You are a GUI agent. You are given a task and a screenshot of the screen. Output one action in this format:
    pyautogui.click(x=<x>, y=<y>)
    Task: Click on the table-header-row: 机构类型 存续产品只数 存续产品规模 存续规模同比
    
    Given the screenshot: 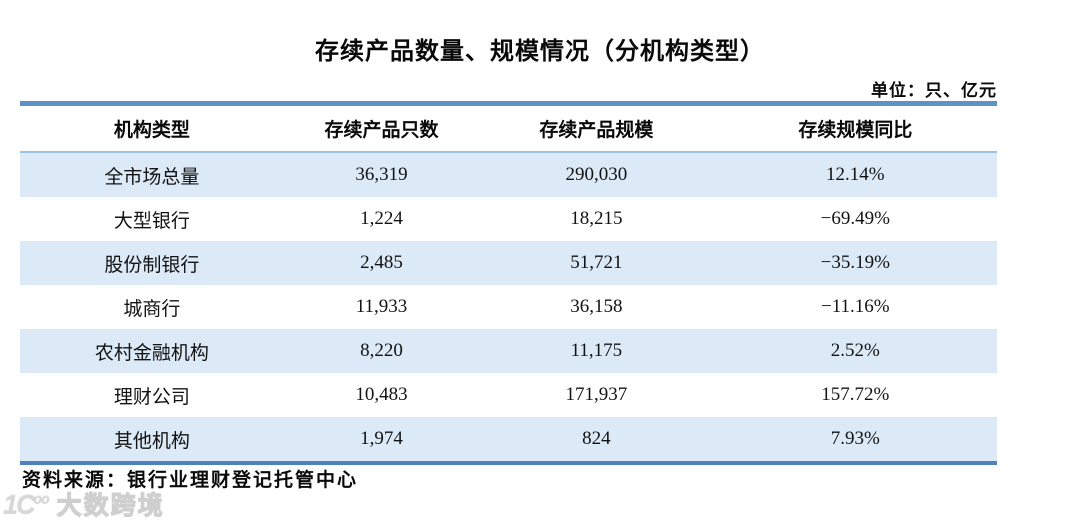 What is the action you would take?
    pyautogui.click(x=508, y=128)
    